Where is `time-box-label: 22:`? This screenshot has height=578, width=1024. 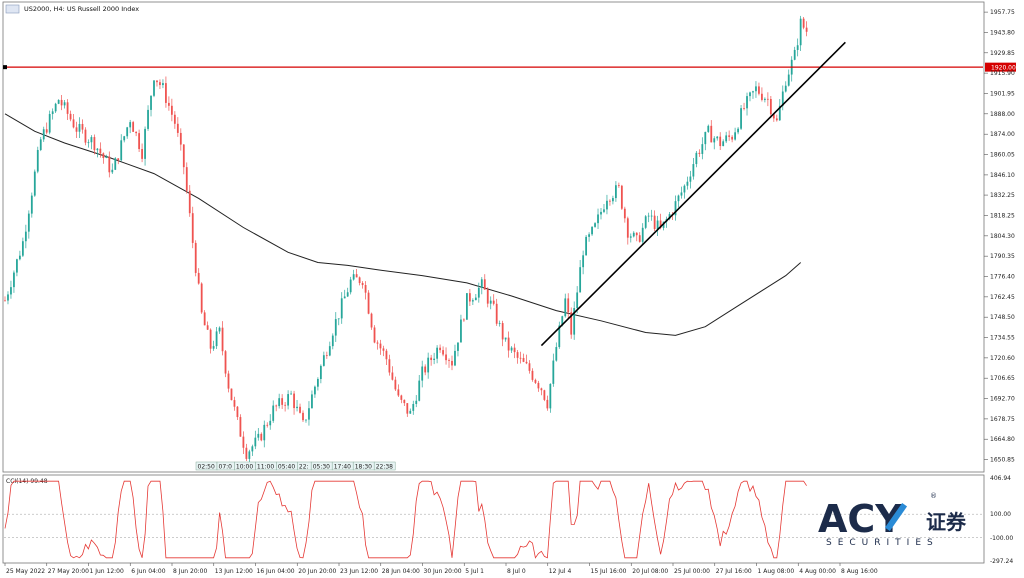 time-box-label: 22: is located at coordinates (304, 466).